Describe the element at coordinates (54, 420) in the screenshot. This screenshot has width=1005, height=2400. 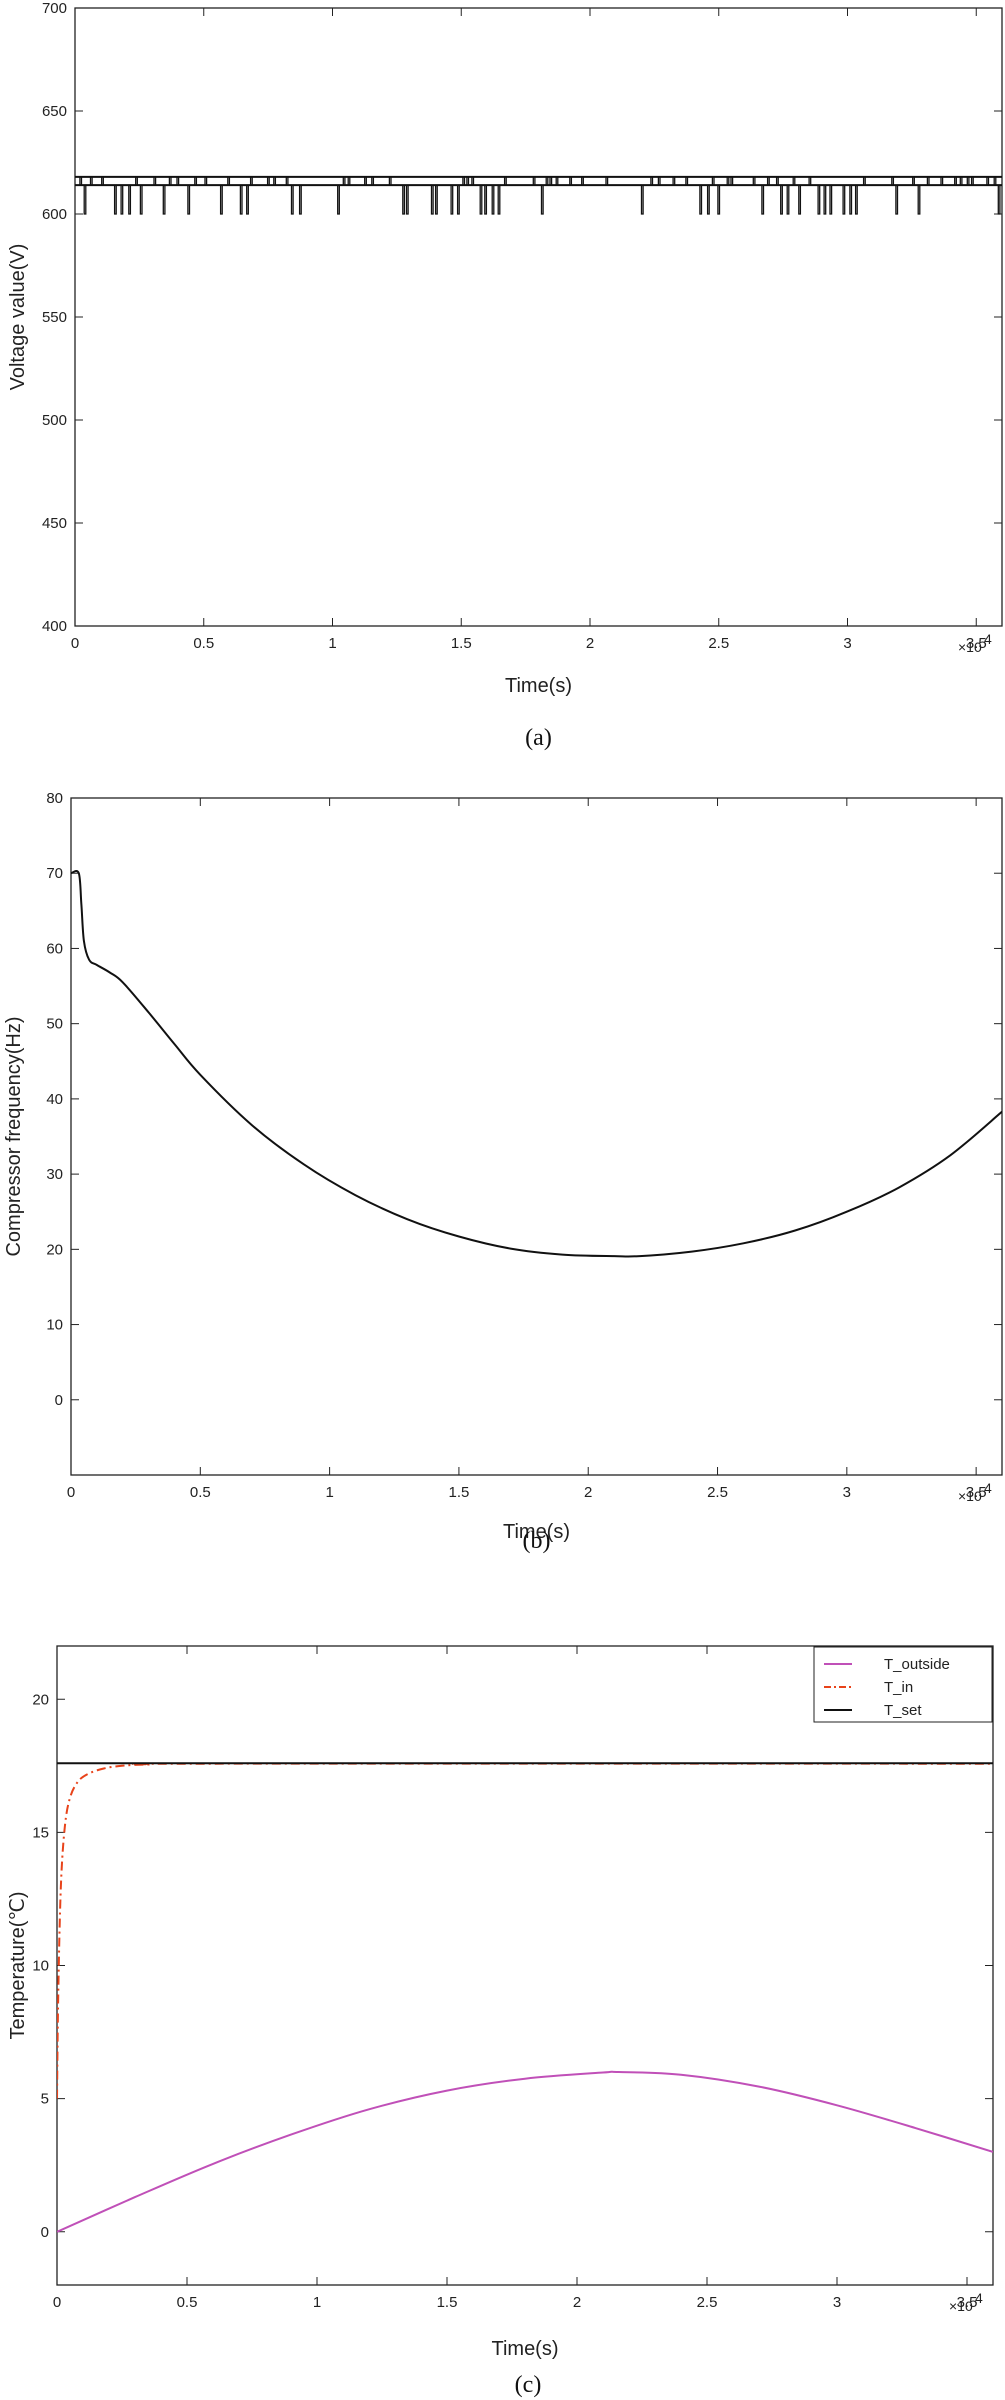
I see `y-tick-label: 500` at that location.